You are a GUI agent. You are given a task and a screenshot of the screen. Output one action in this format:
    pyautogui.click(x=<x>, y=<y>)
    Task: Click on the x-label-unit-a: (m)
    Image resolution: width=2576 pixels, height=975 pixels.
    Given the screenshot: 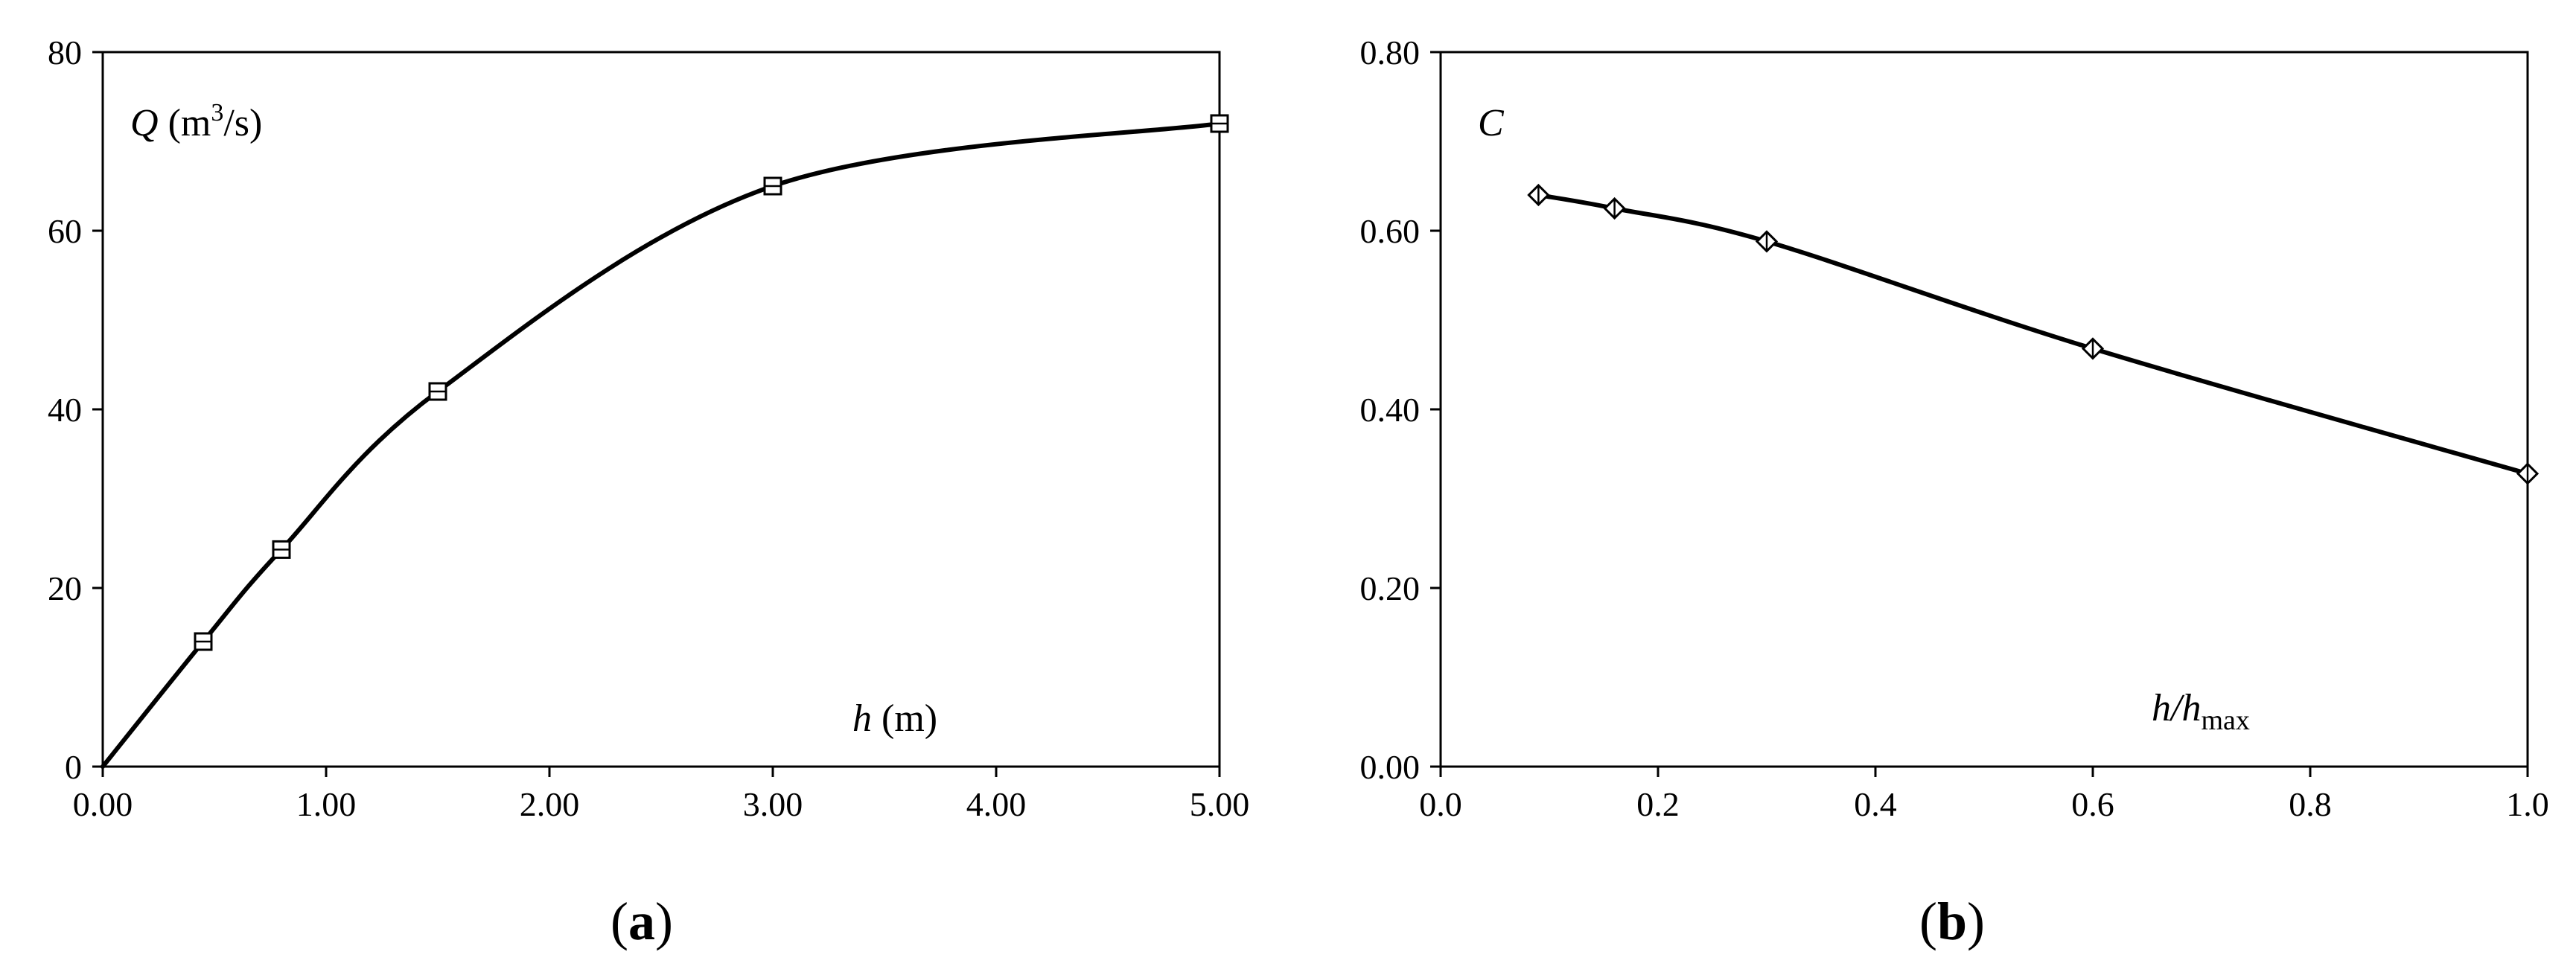 What is the action you would take?
    pyautogui.click(x=905, y=718)
    